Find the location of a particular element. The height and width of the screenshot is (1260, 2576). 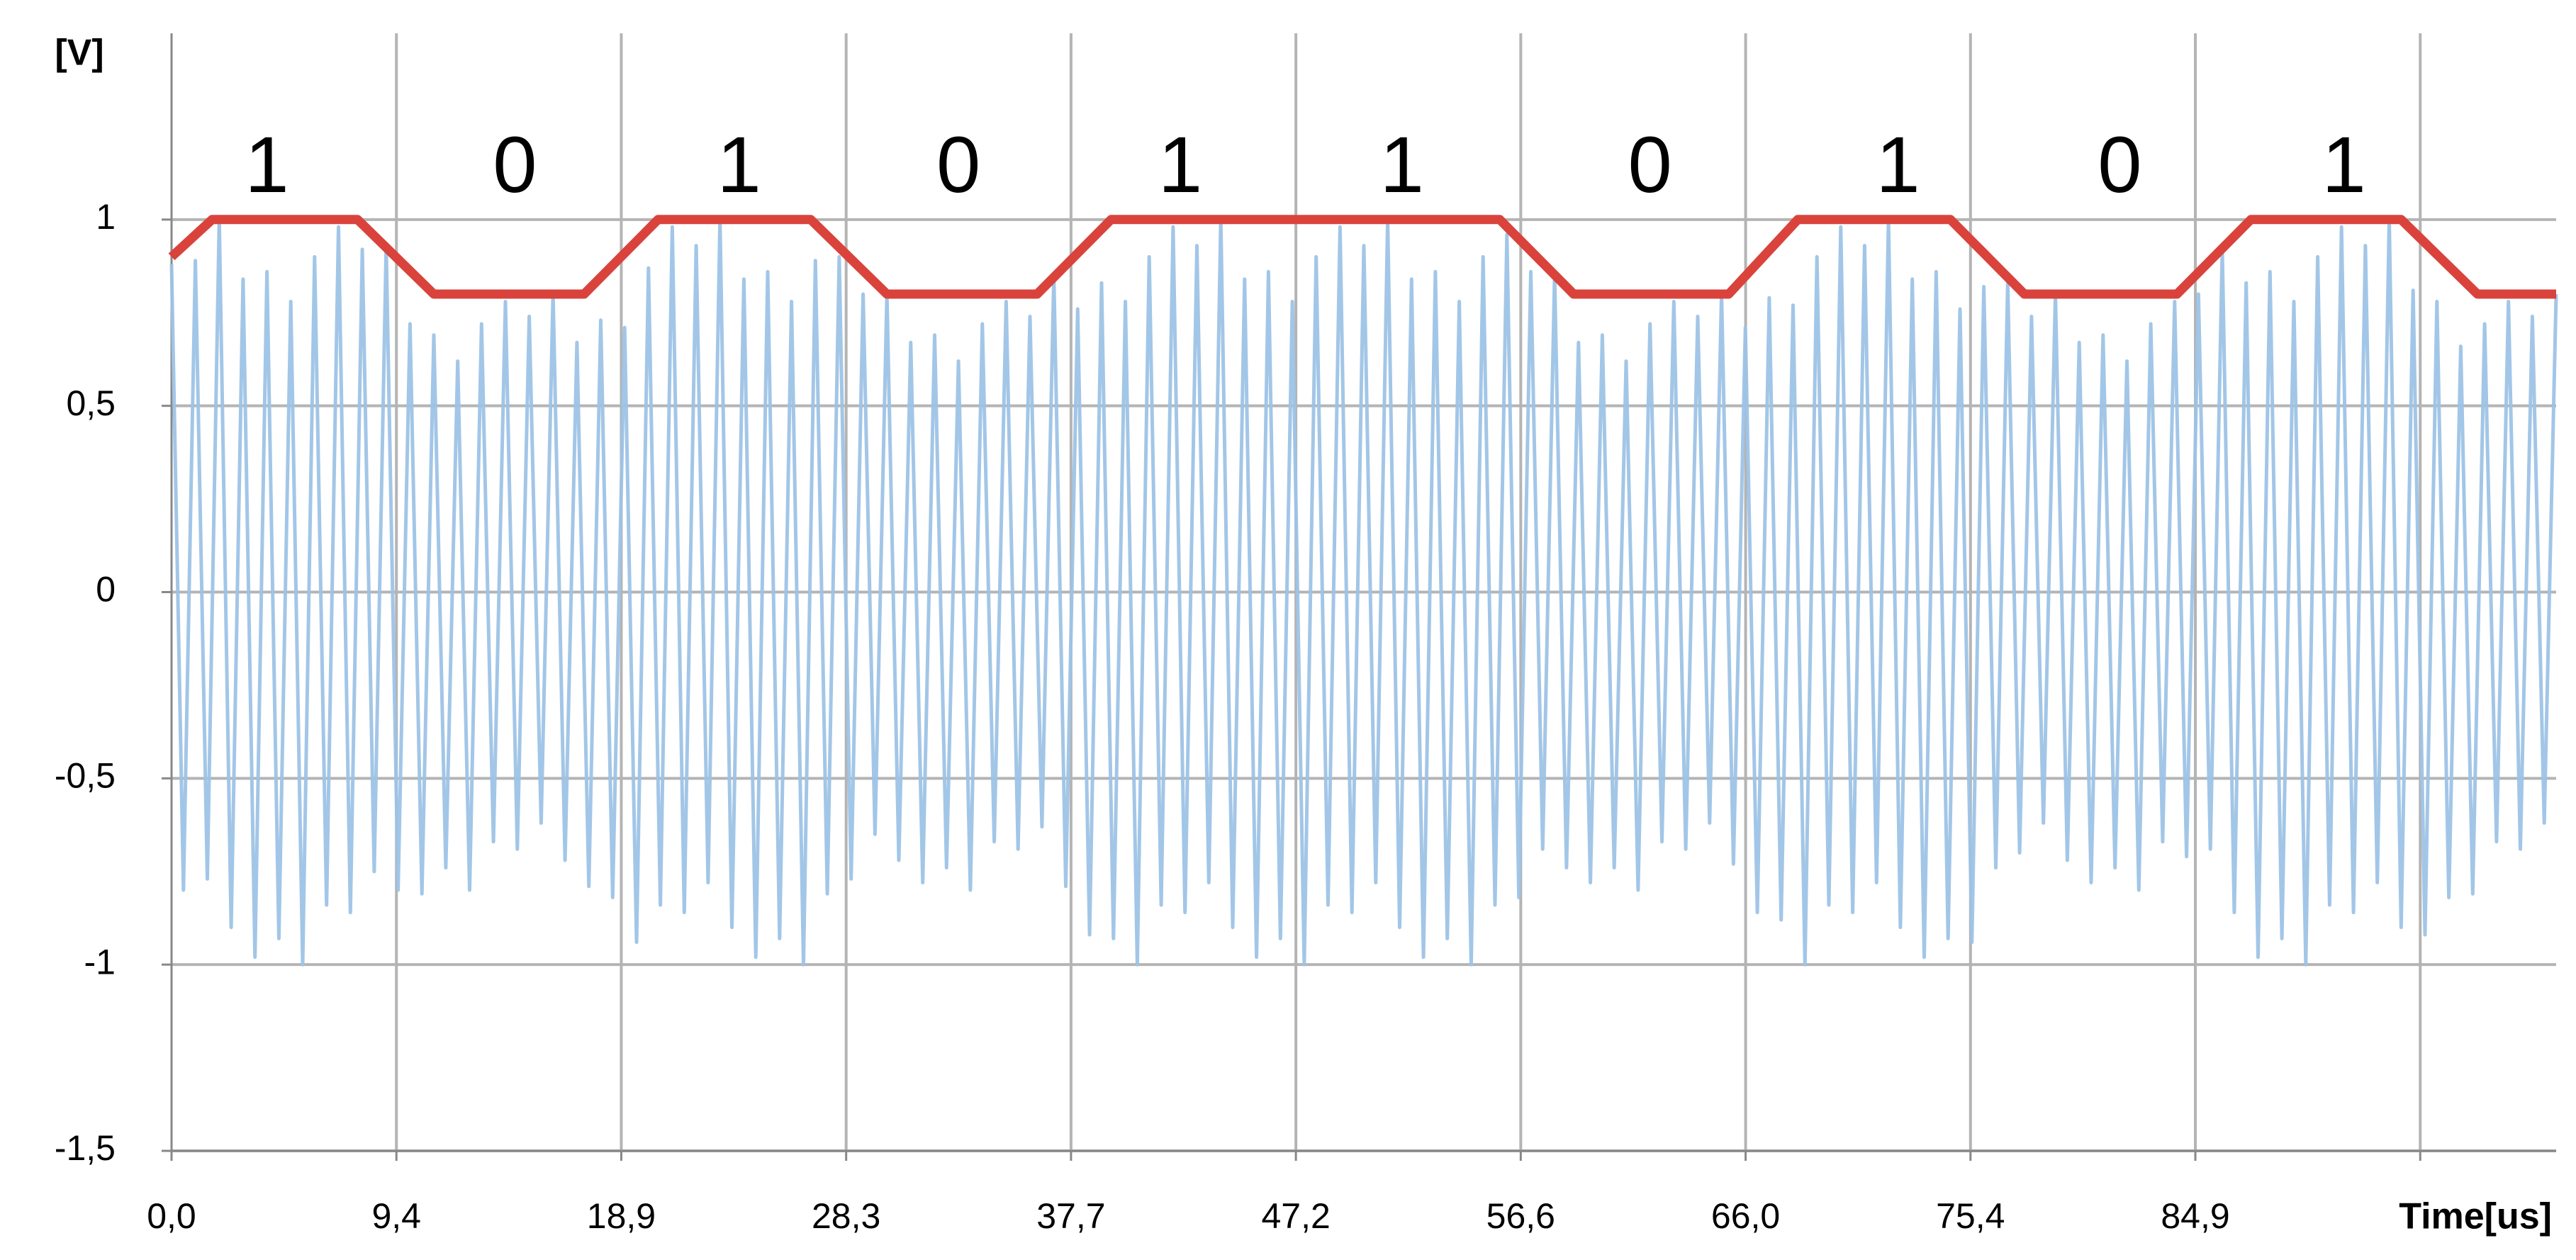

y-tick-label: -1 is located at coordinates (100, 962).